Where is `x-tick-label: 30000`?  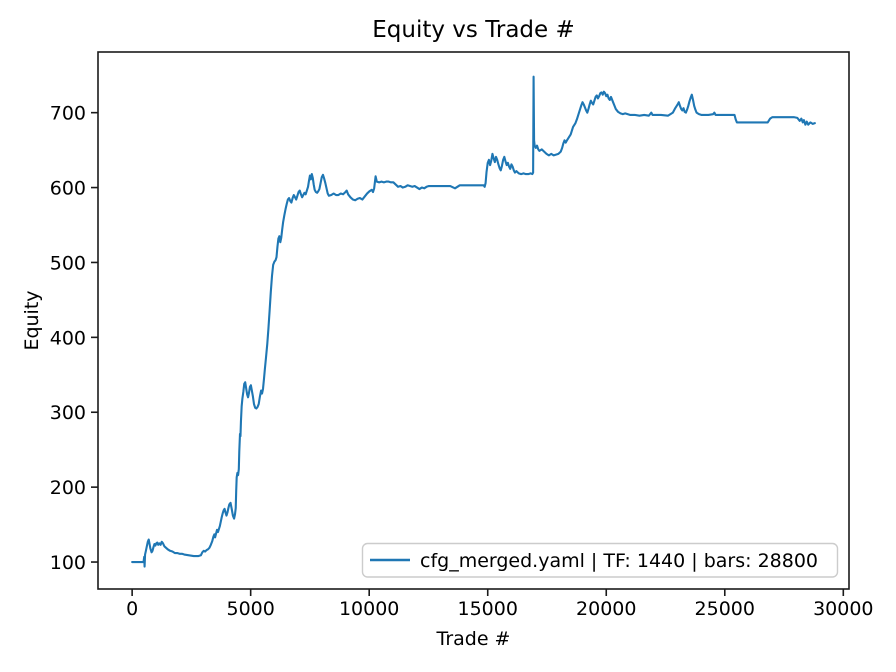 x-tick-label: 30000 is located at coordinates (843, 609).